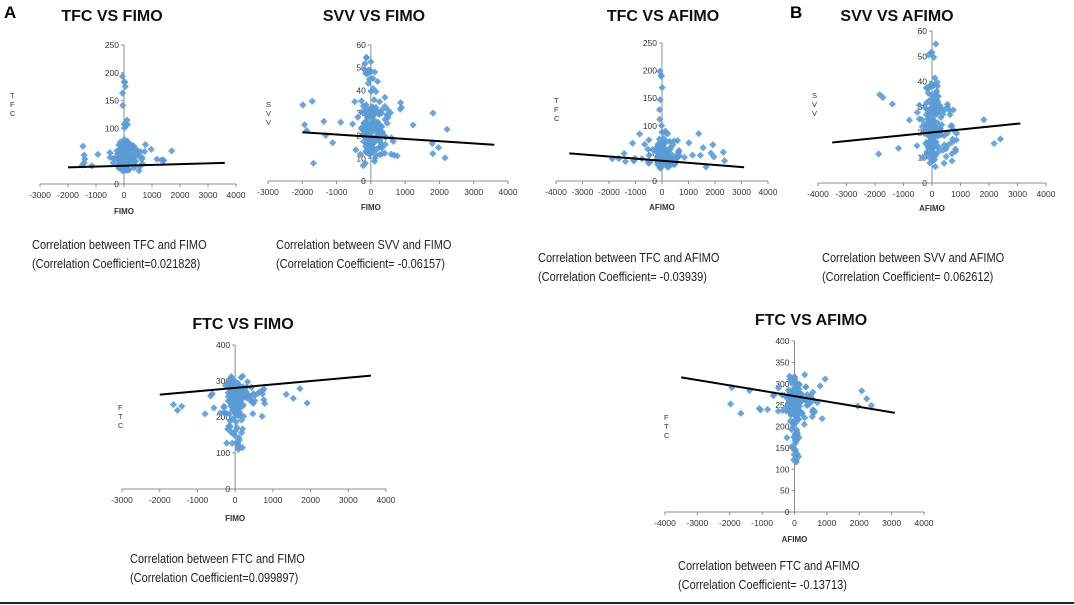 Image resolution: width=1074 pixels, height=605 pixels. Describe the element at coordinates (932, 208) in the screenshot. I see `x-axis-label: AFIMO` at that location.